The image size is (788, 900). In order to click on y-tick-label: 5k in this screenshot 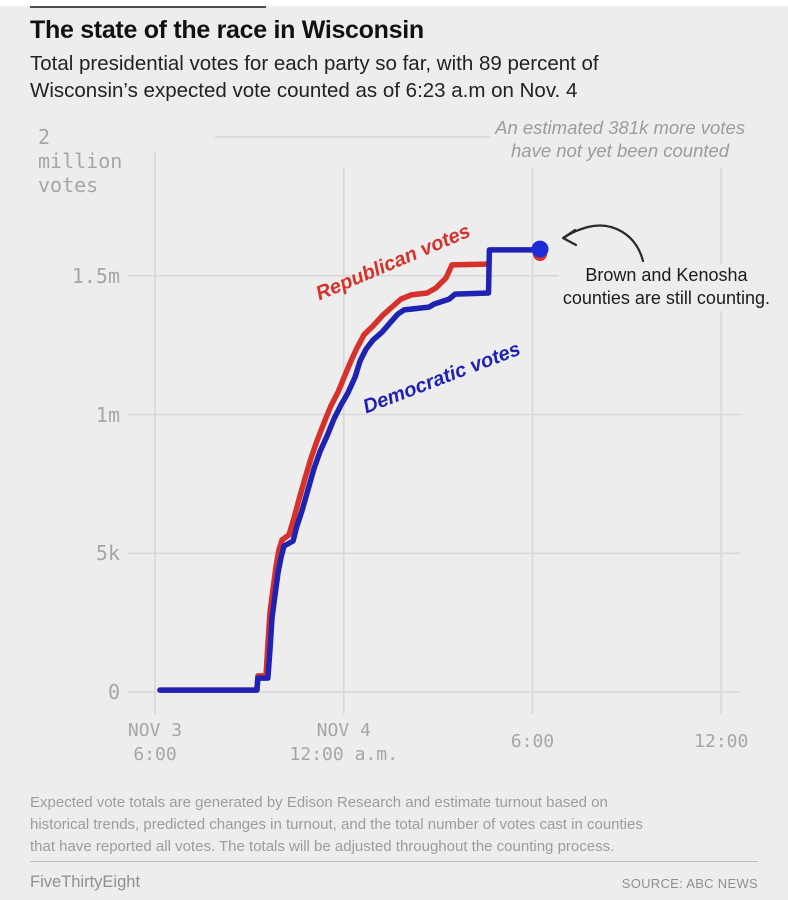, I will do `click(107, 553)`.